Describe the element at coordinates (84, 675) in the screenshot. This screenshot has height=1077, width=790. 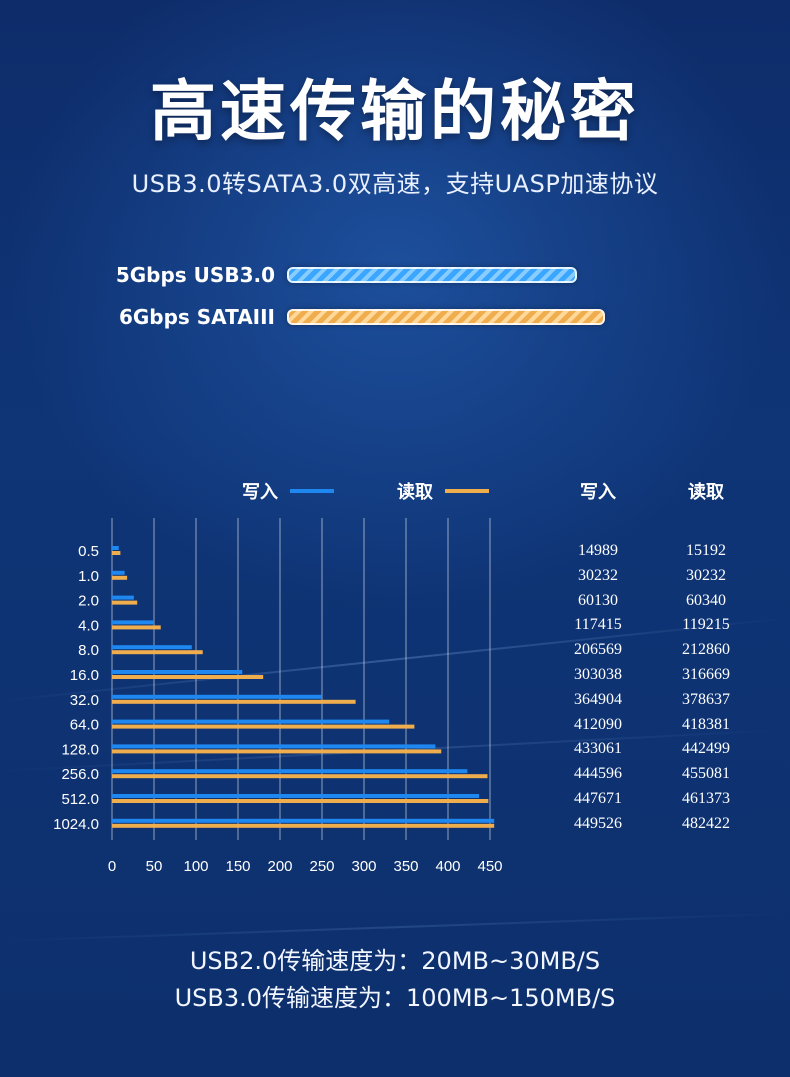
I see `category-label: 16.0` at that location.